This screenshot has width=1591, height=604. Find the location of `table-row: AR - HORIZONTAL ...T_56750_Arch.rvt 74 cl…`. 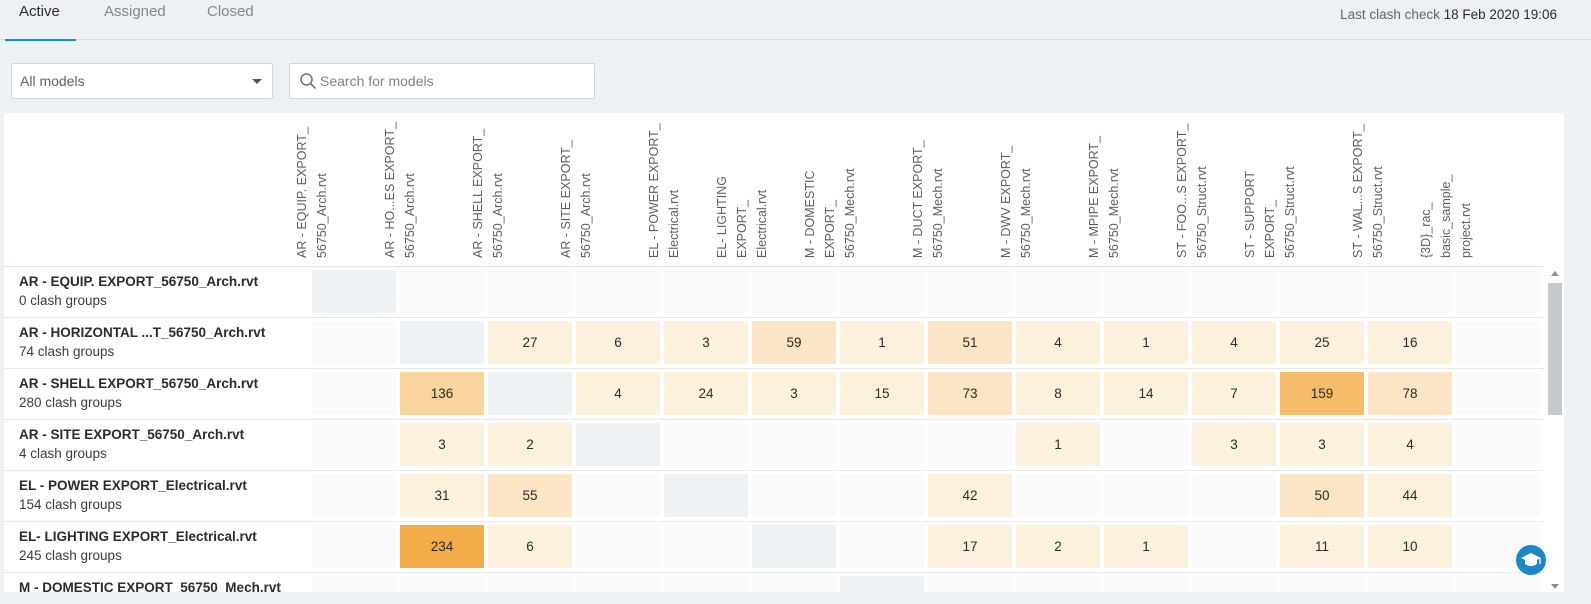

table-row: AR - HORIZONTAL ...T_56750_Arch.rvt 74 cl… is located at coordinates (774, 343).